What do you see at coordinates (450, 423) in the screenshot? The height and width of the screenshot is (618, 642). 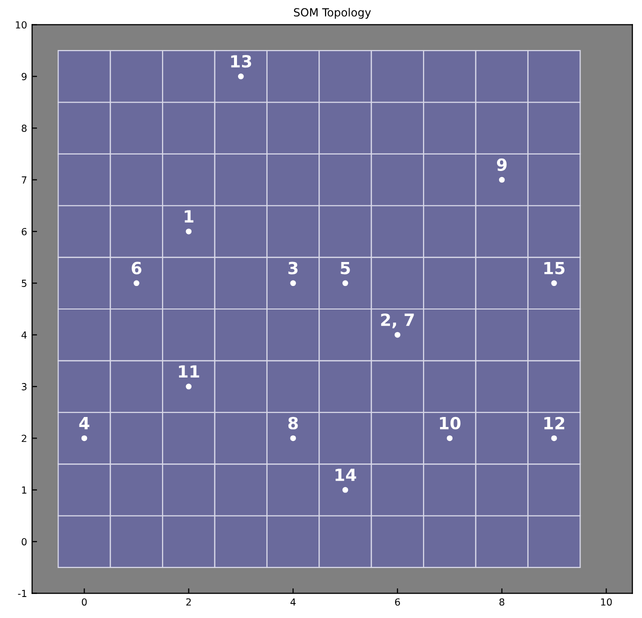 I see `annotation: 10` at bounding box center [450, 423].